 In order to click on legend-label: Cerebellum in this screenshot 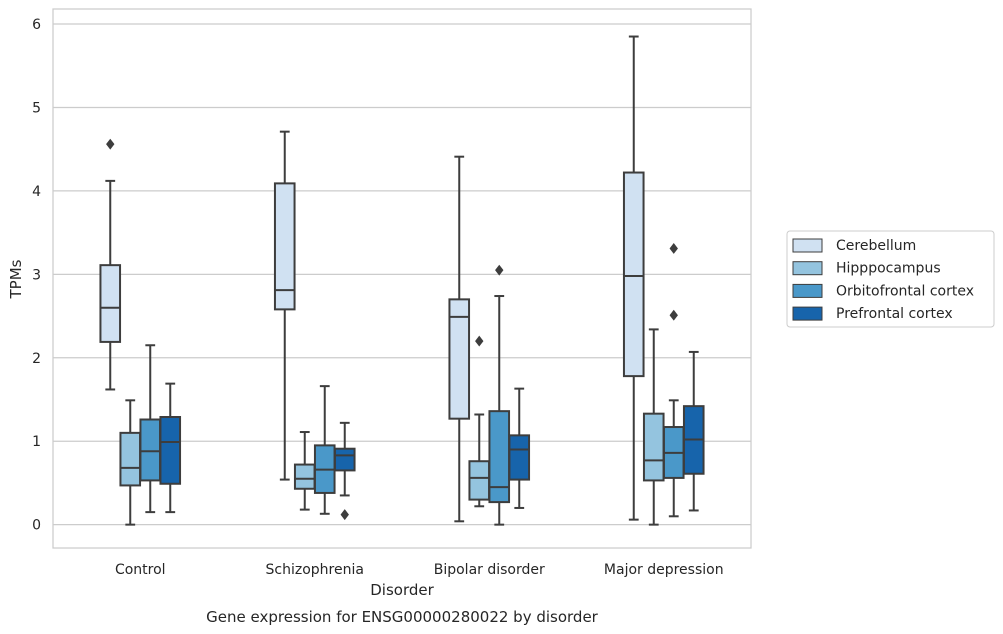, I will do `click(876, 246)`.